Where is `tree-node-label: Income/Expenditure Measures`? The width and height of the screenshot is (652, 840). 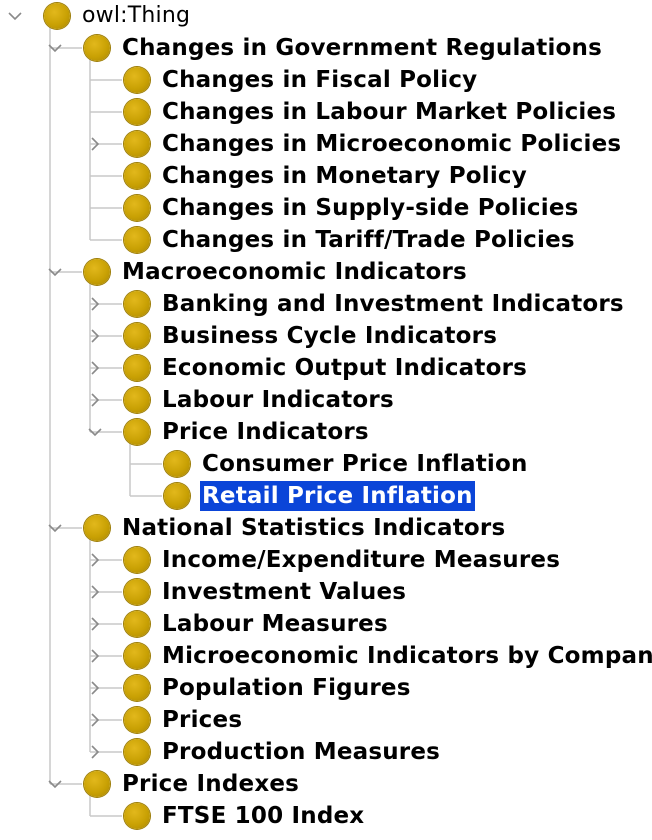 tree-node-label: Income/Expenditure Measures is located at coordinates (361, 560).